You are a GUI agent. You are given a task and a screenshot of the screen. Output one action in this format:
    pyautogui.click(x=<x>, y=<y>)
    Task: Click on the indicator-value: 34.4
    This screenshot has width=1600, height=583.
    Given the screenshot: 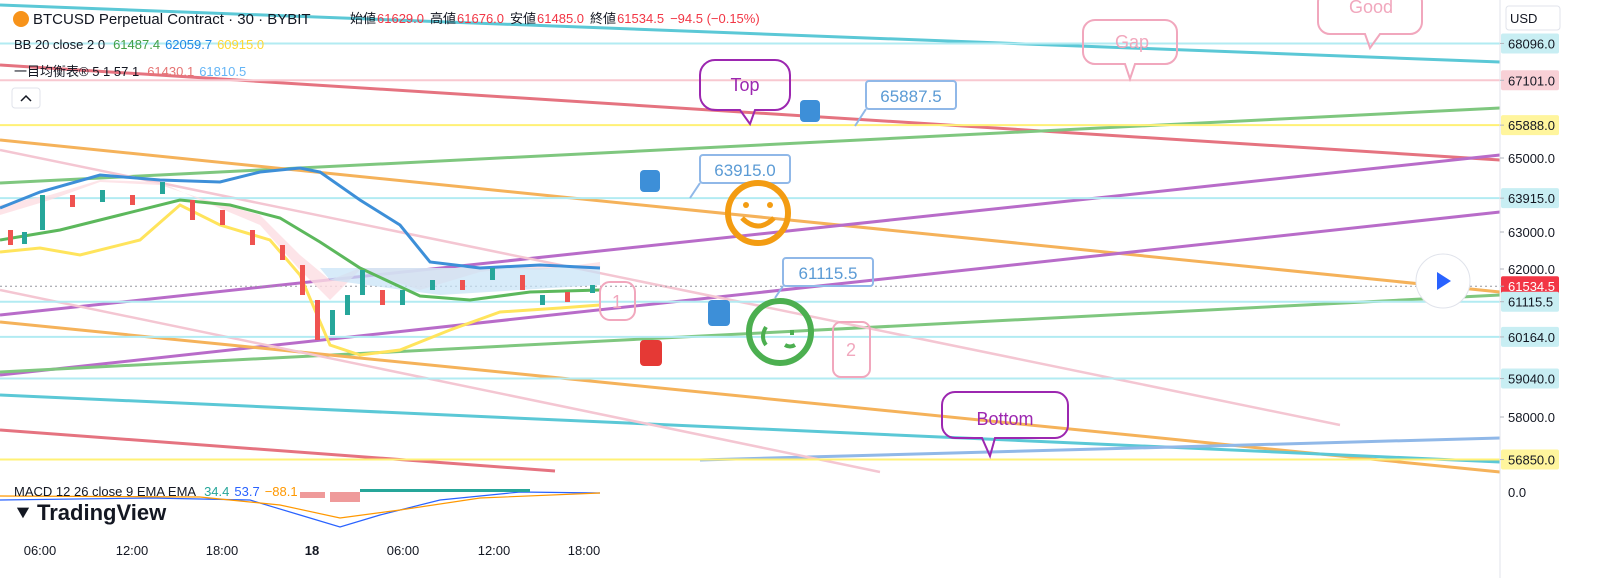 What is the action you would take?
    pyautogui.click(x=216, y=491)
    